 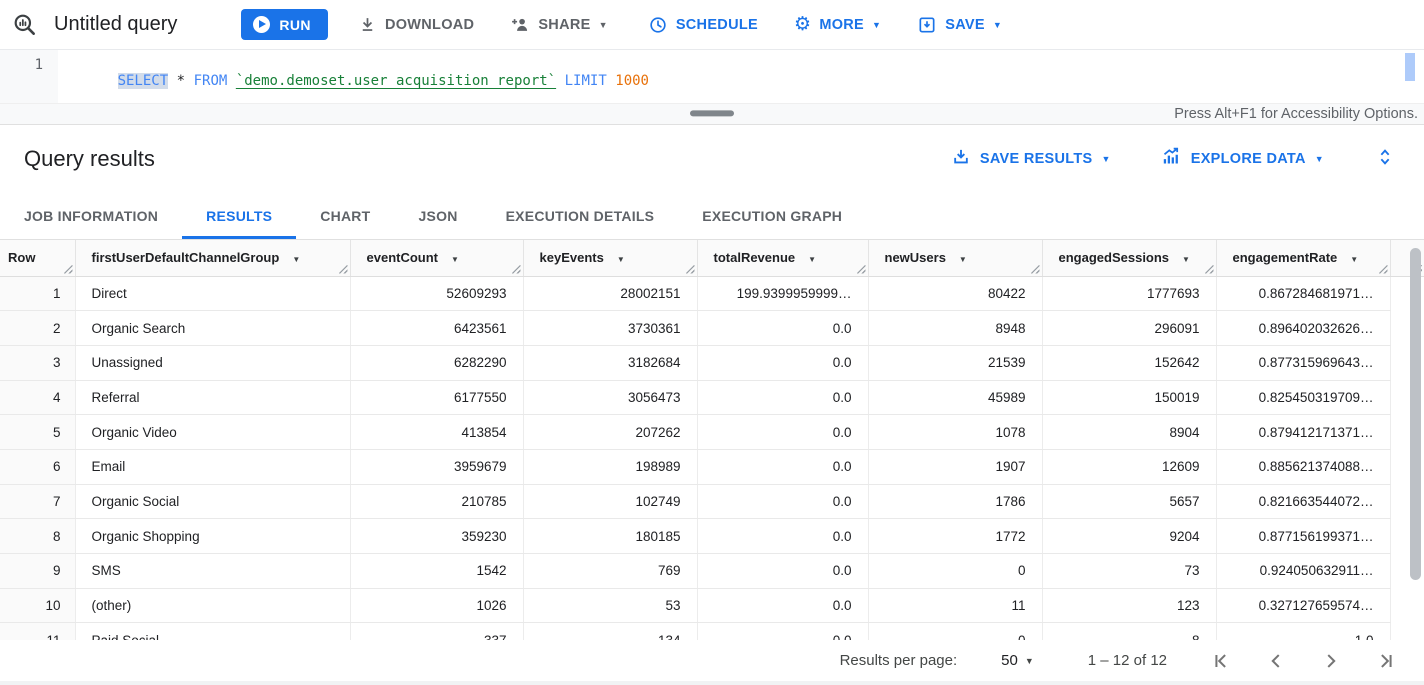 What do you see at coordinates (712, 683) in the screenshot?
I see `horizontal-scrollbar-track` at bounding box center [712, 683].